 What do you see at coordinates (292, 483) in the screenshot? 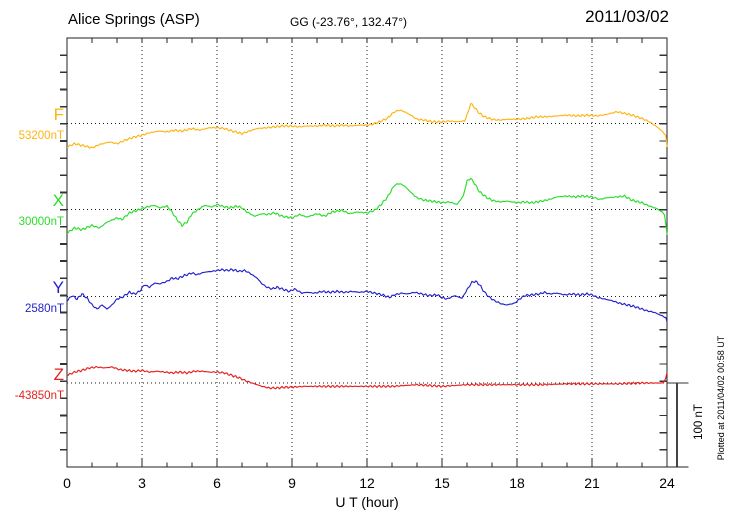
I see `x-tick-label: 9` at bounding box center [292, 483].